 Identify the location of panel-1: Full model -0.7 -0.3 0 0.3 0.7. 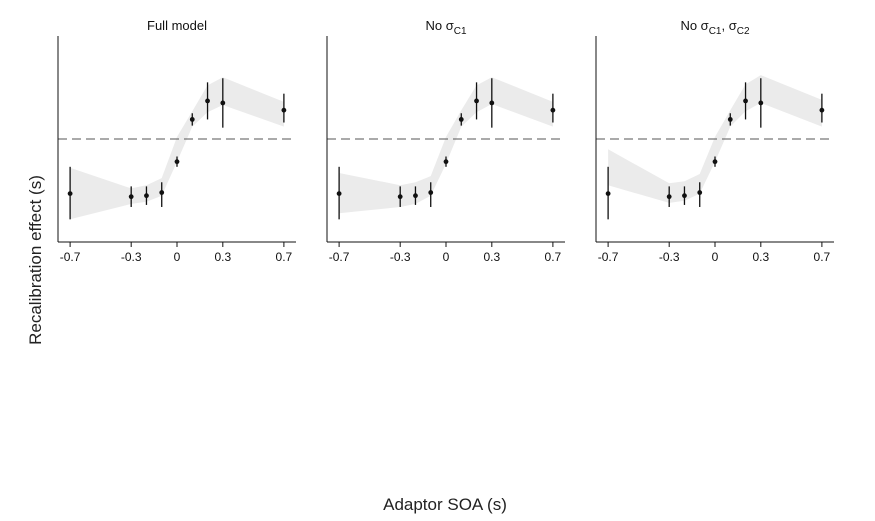
(176, 141).